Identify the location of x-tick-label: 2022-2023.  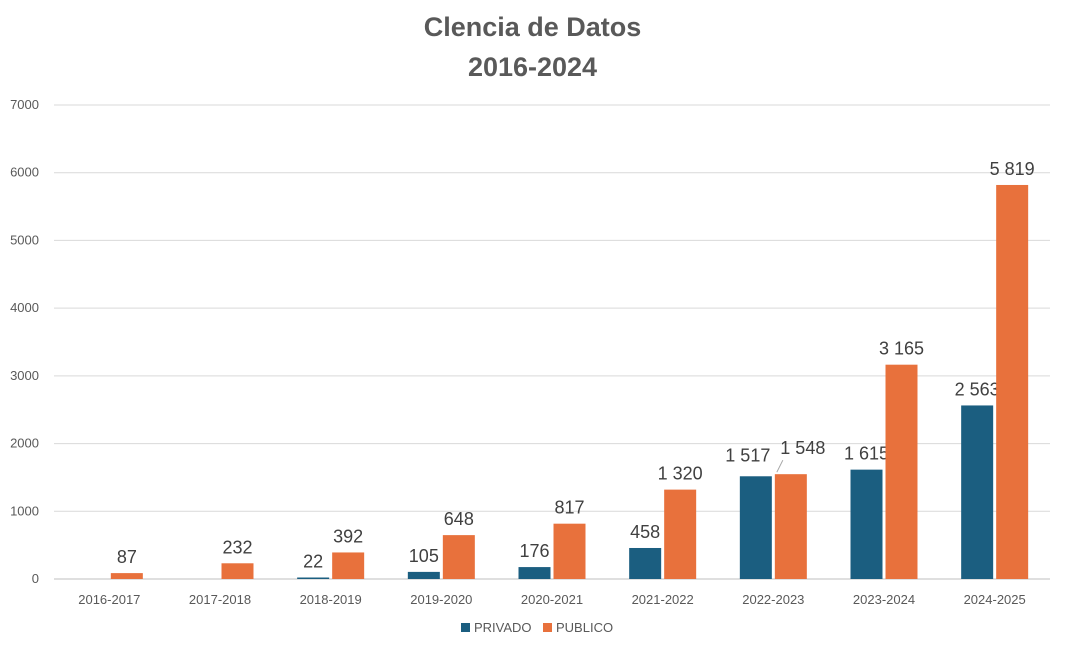
(773, 599).